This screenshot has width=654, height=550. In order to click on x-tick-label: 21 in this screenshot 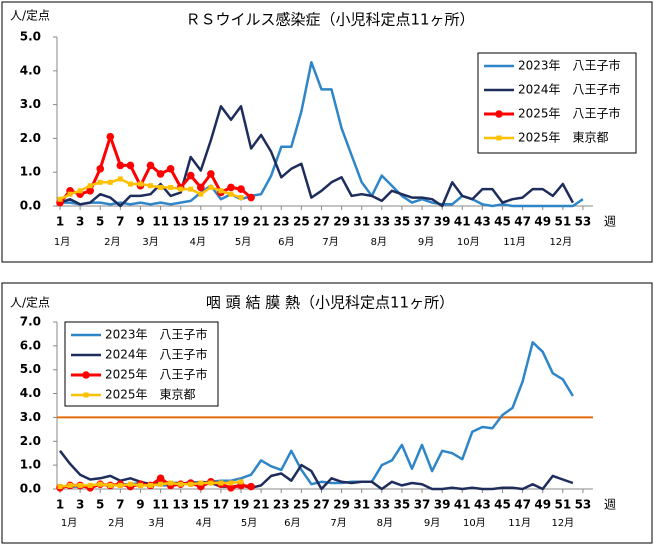, I will do `click(261, 222)`.